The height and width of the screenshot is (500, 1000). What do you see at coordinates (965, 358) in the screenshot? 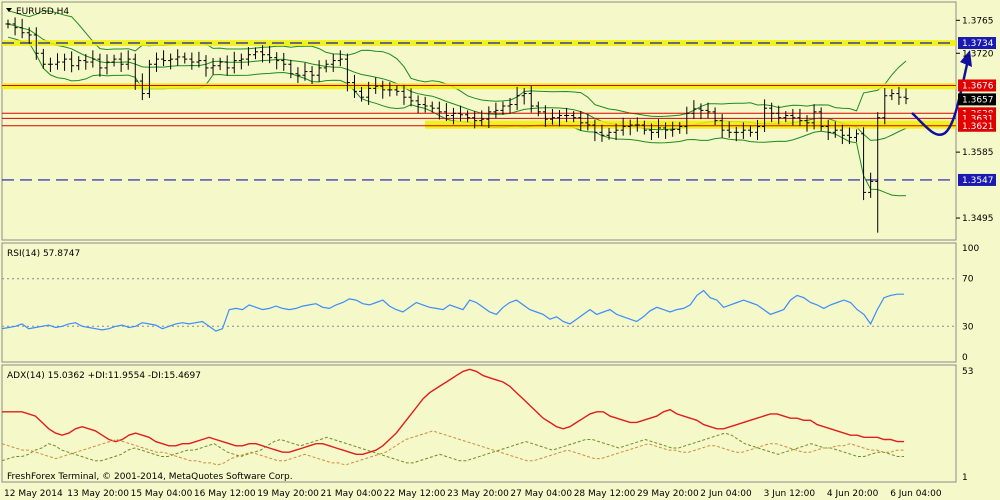
I see `rsi-axis-label: 0` at bounding box center [965, 358].